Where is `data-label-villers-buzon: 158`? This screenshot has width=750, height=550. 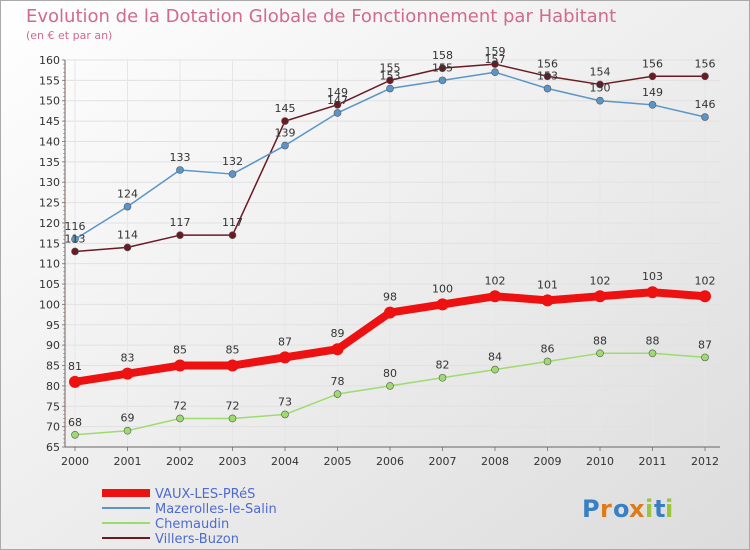
data-label-villers-buzon: 158 is located at coordinates (442, 55).